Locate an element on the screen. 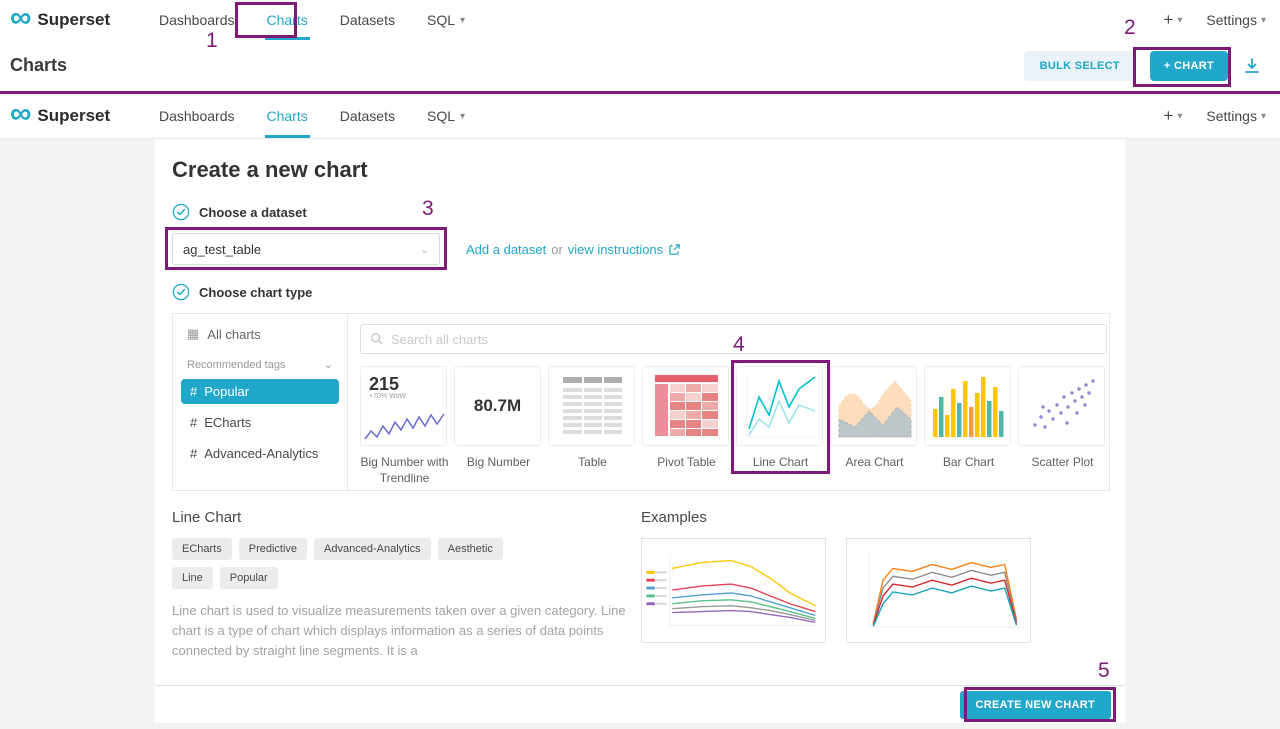 Image resolution: width=1280 pixels, height=729 pixels. card-area-chart: Area Chart is located at coordinates (874, 426).